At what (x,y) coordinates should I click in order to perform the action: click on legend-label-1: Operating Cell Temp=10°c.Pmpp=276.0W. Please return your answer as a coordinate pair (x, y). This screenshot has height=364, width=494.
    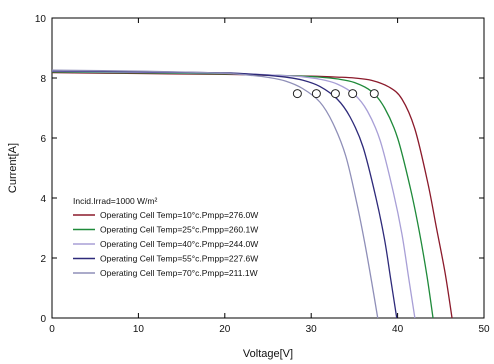
    Looking at the image, I should click on (179, 215).